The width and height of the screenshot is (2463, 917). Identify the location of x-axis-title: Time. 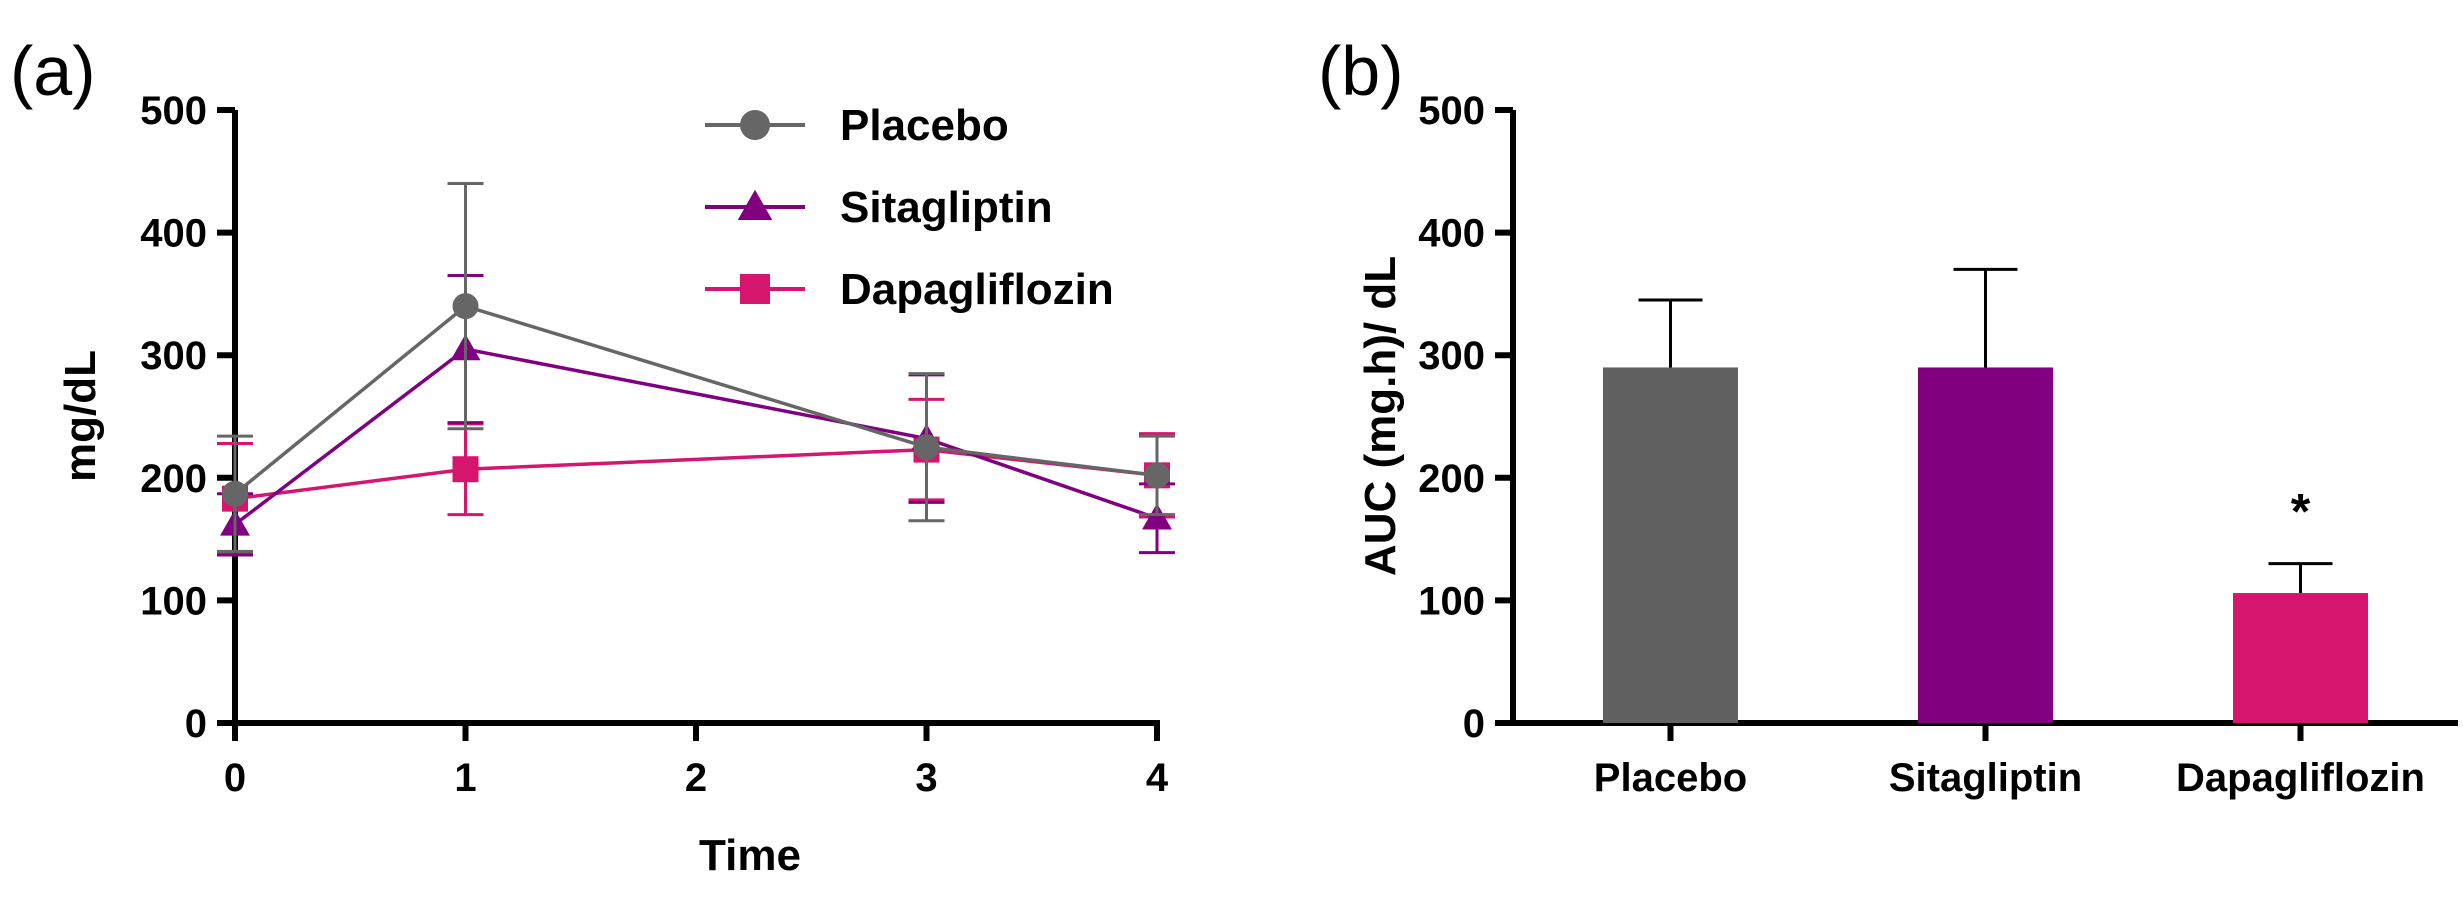
(750, 855).